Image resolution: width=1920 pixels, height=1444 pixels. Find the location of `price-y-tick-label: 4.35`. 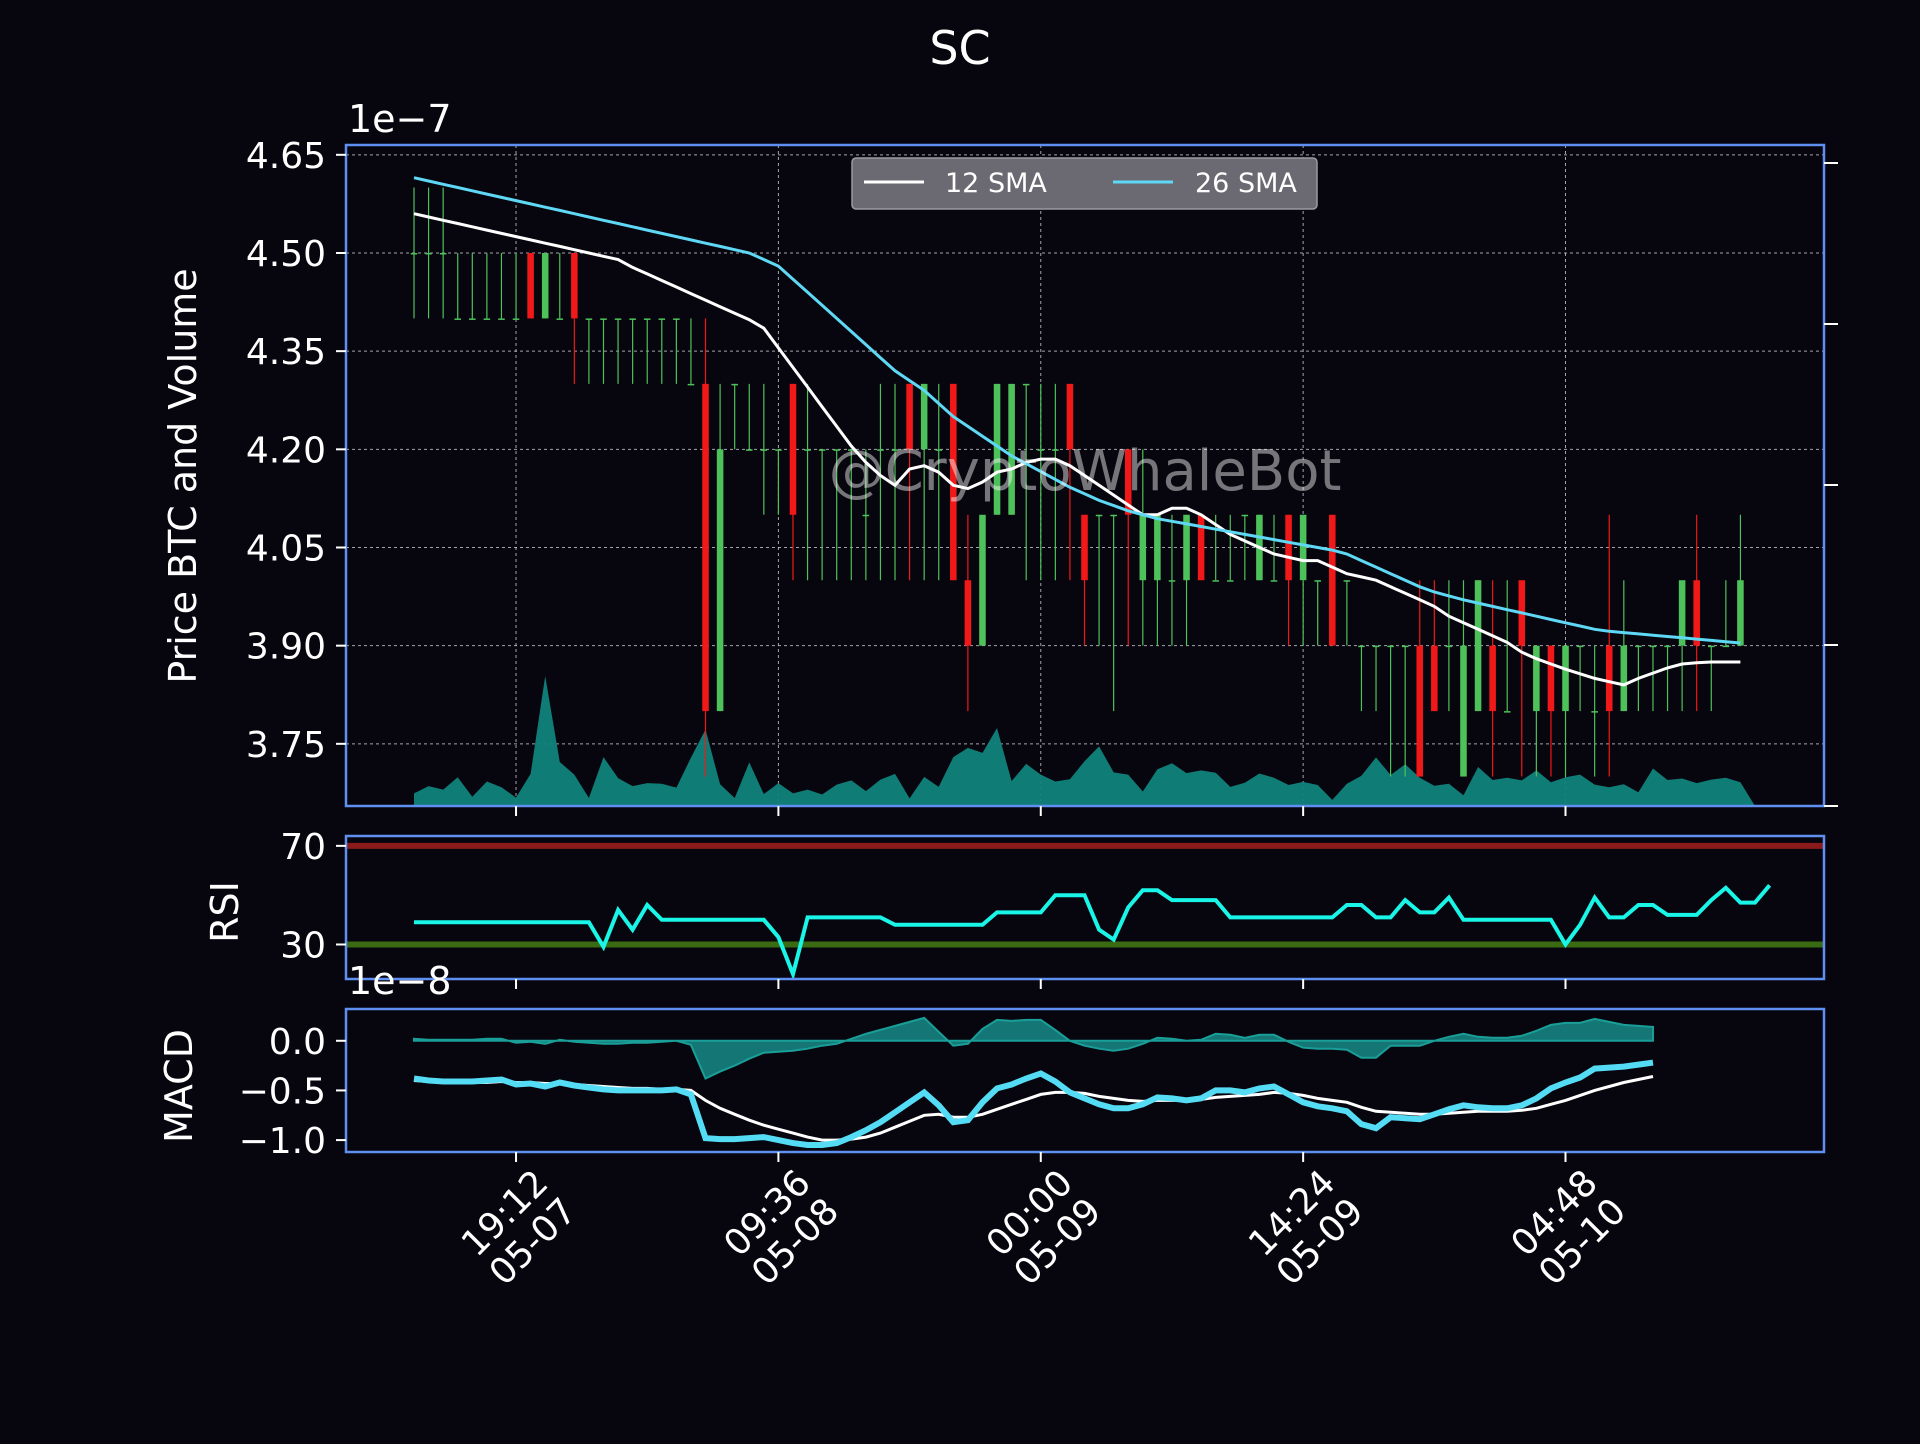

price-y-tick-label: 4.35 is located at coordinates (286, 352).